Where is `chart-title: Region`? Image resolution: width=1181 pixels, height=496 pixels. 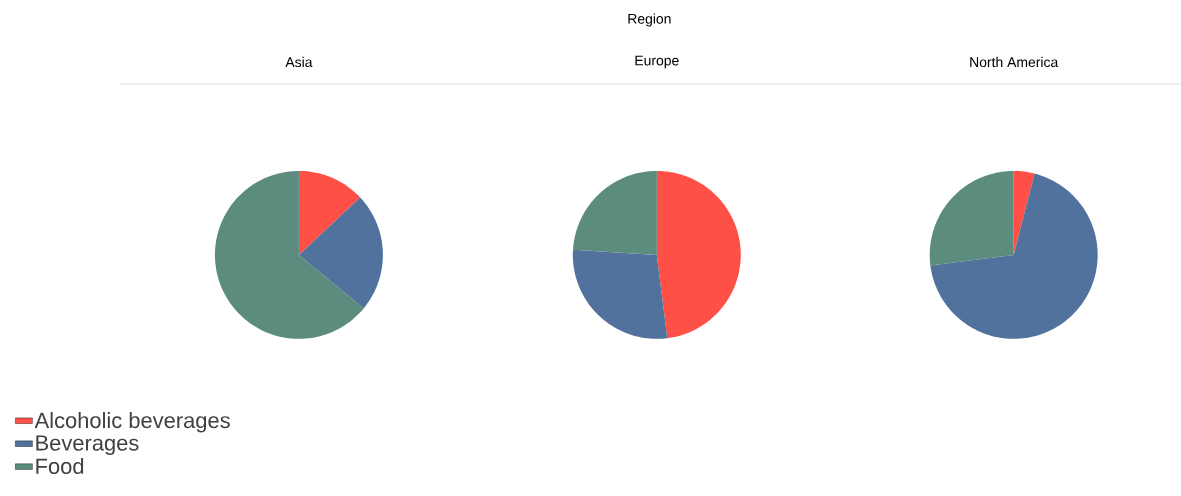
chart-title: Region is located at coordinates (649, 20).